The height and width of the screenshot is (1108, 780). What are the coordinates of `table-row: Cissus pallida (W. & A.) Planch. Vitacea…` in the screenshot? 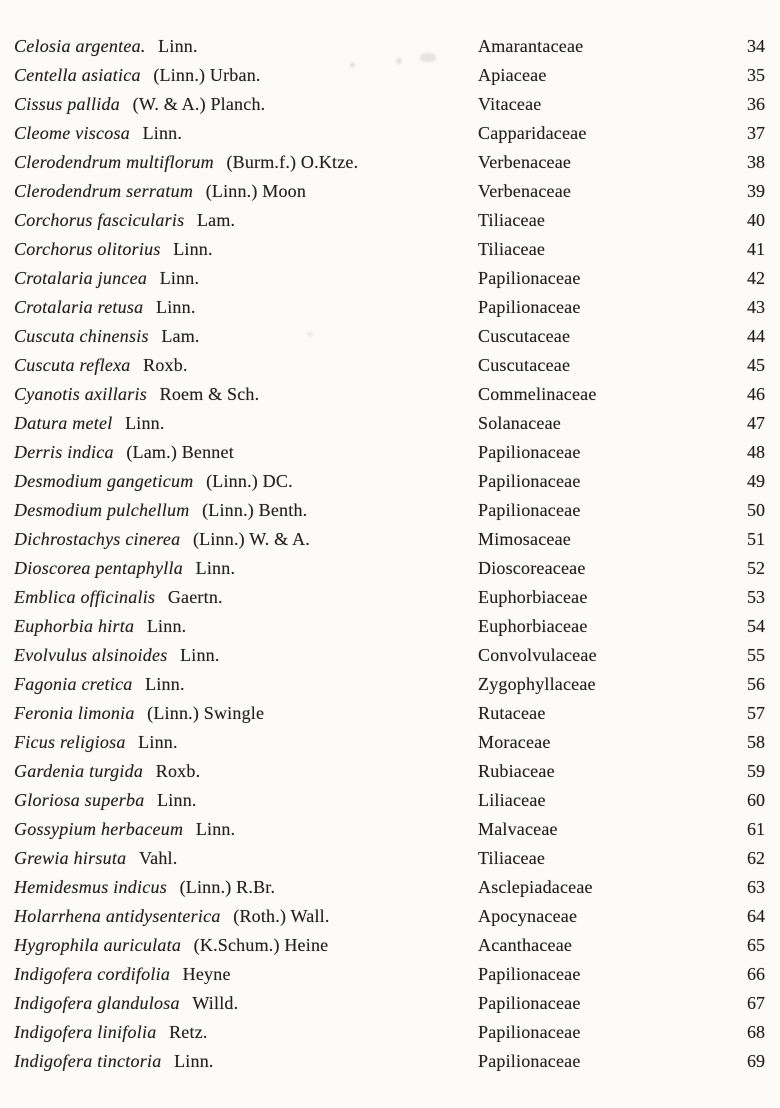 It's located at (390, 104).